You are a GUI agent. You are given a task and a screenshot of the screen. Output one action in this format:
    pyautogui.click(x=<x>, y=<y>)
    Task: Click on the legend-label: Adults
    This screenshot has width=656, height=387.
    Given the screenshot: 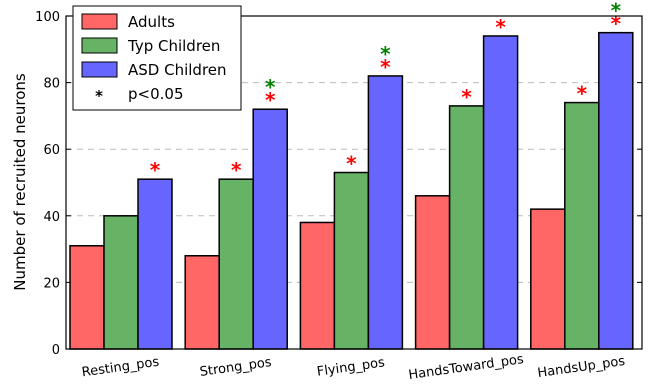 What is the action you would take?
    pyautogui.click(x=151, y=22)
    